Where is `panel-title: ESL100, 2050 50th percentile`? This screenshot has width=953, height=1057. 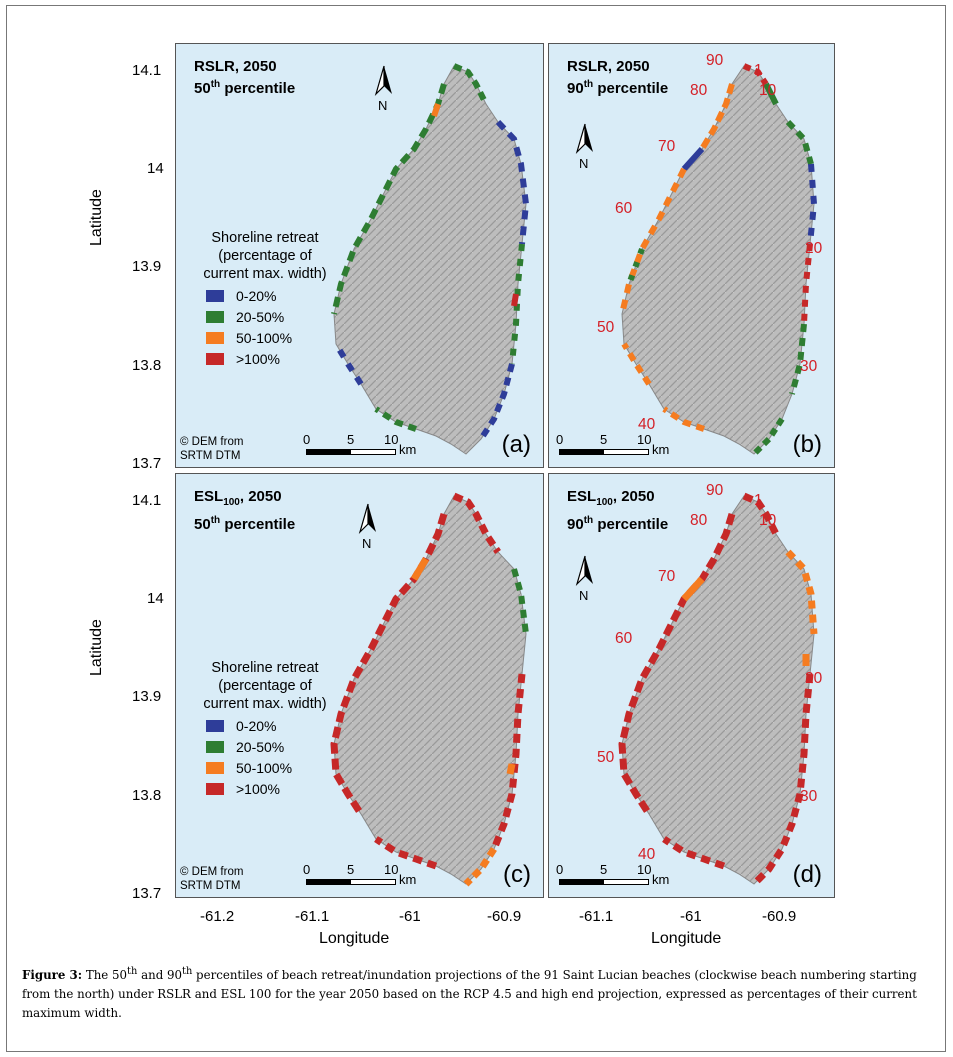 panel-title: ESL100, 2050 50th percentile is located at coordinates (245, 510).